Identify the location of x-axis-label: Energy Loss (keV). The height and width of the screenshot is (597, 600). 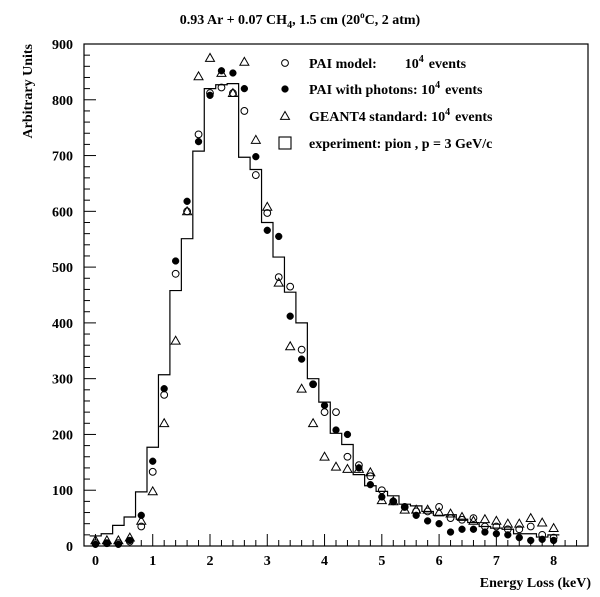
(536, 583).